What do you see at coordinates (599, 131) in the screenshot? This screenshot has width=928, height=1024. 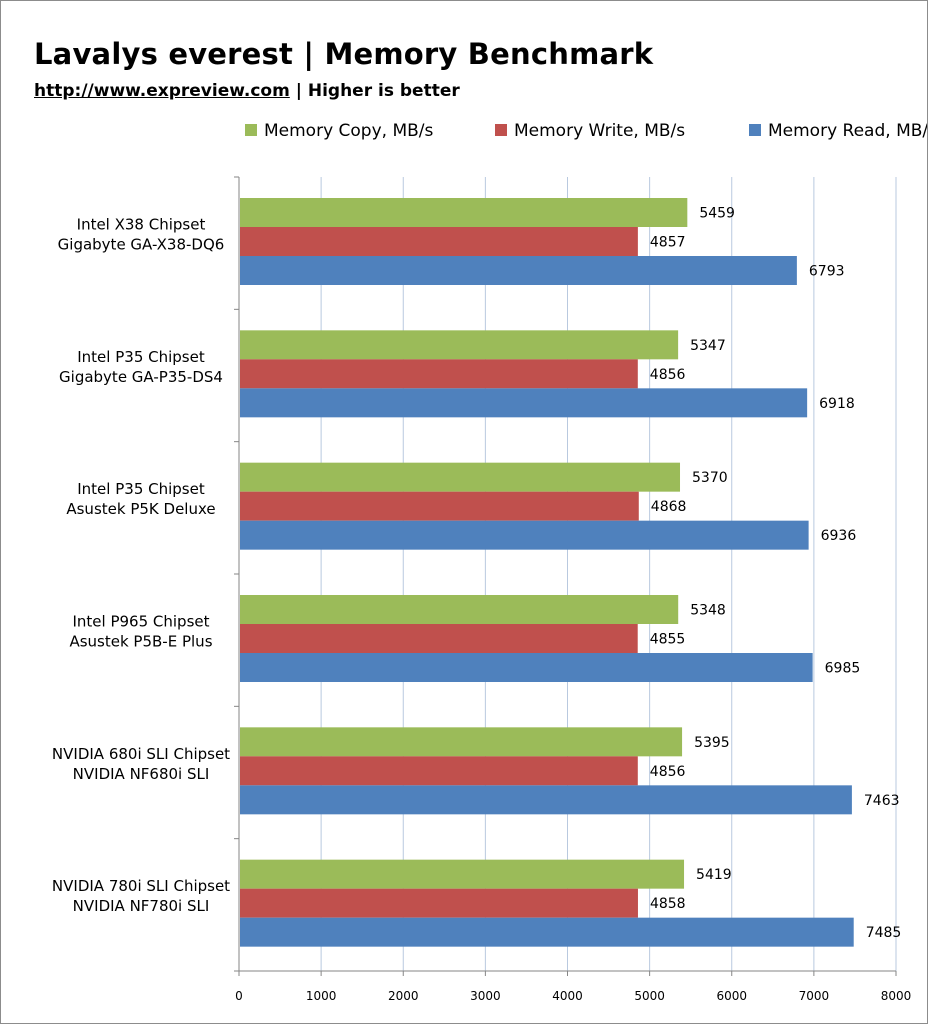 I see `legend-label: Memory Write, MB/s` at bounding box center [599, 131].